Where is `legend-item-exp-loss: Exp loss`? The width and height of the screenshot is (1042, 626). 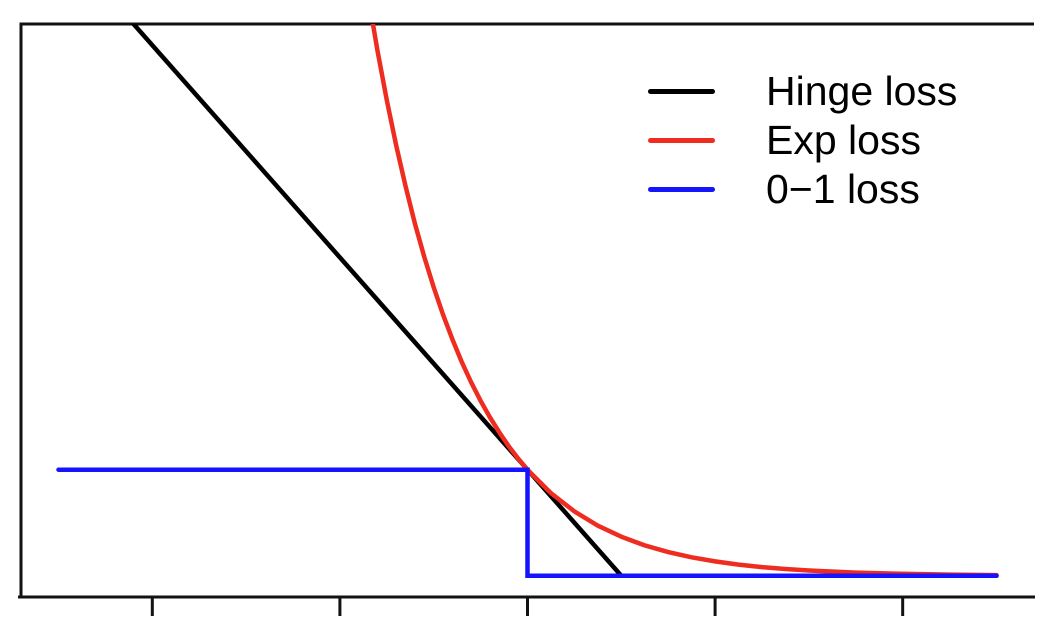
legend-item-exp-loss: Exp loss is located at coordinates (802, 140).